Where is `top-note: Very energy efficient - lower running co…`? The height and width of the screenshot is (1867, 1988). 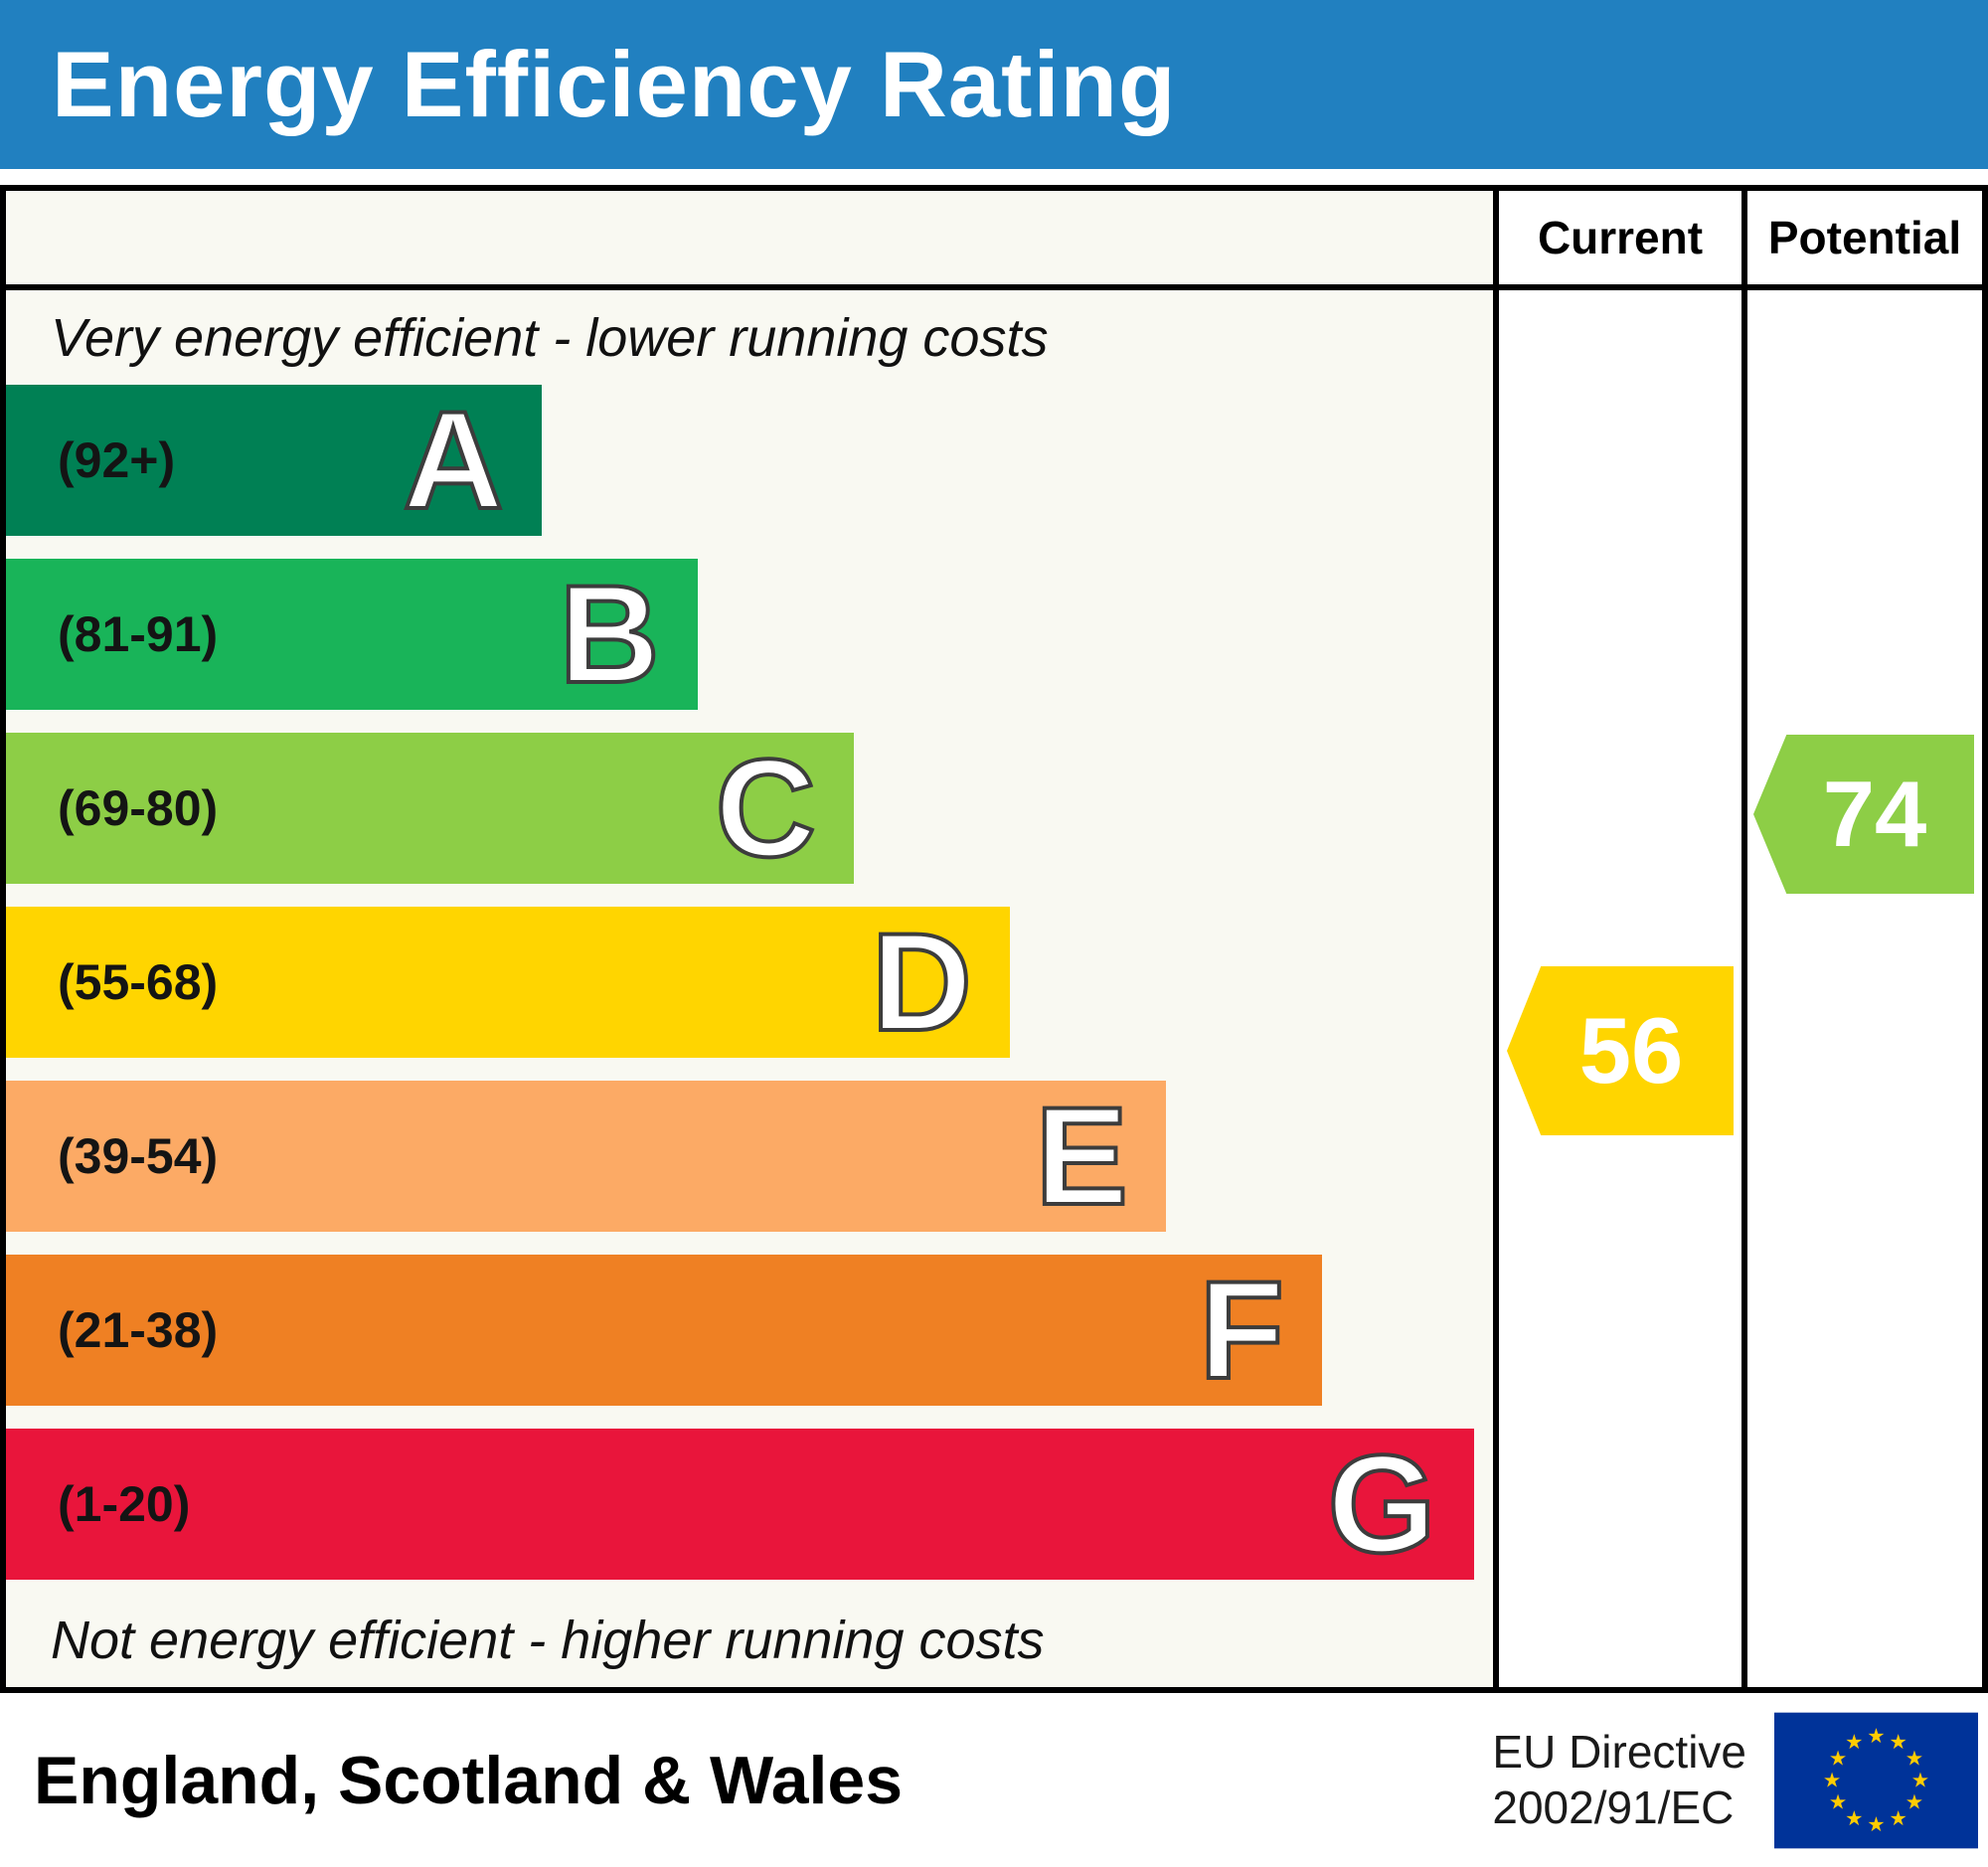
top-note: Very energy efficient - lower running co… is located at coordinates (550, 337).